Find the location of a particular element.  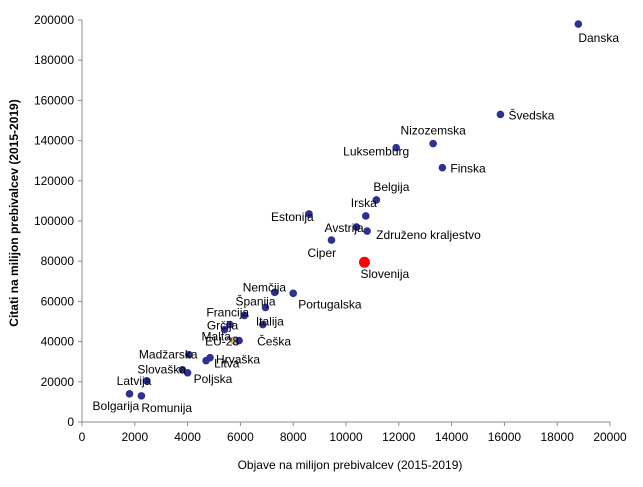

data-point-portugalska is located at coordinates (293, 293).